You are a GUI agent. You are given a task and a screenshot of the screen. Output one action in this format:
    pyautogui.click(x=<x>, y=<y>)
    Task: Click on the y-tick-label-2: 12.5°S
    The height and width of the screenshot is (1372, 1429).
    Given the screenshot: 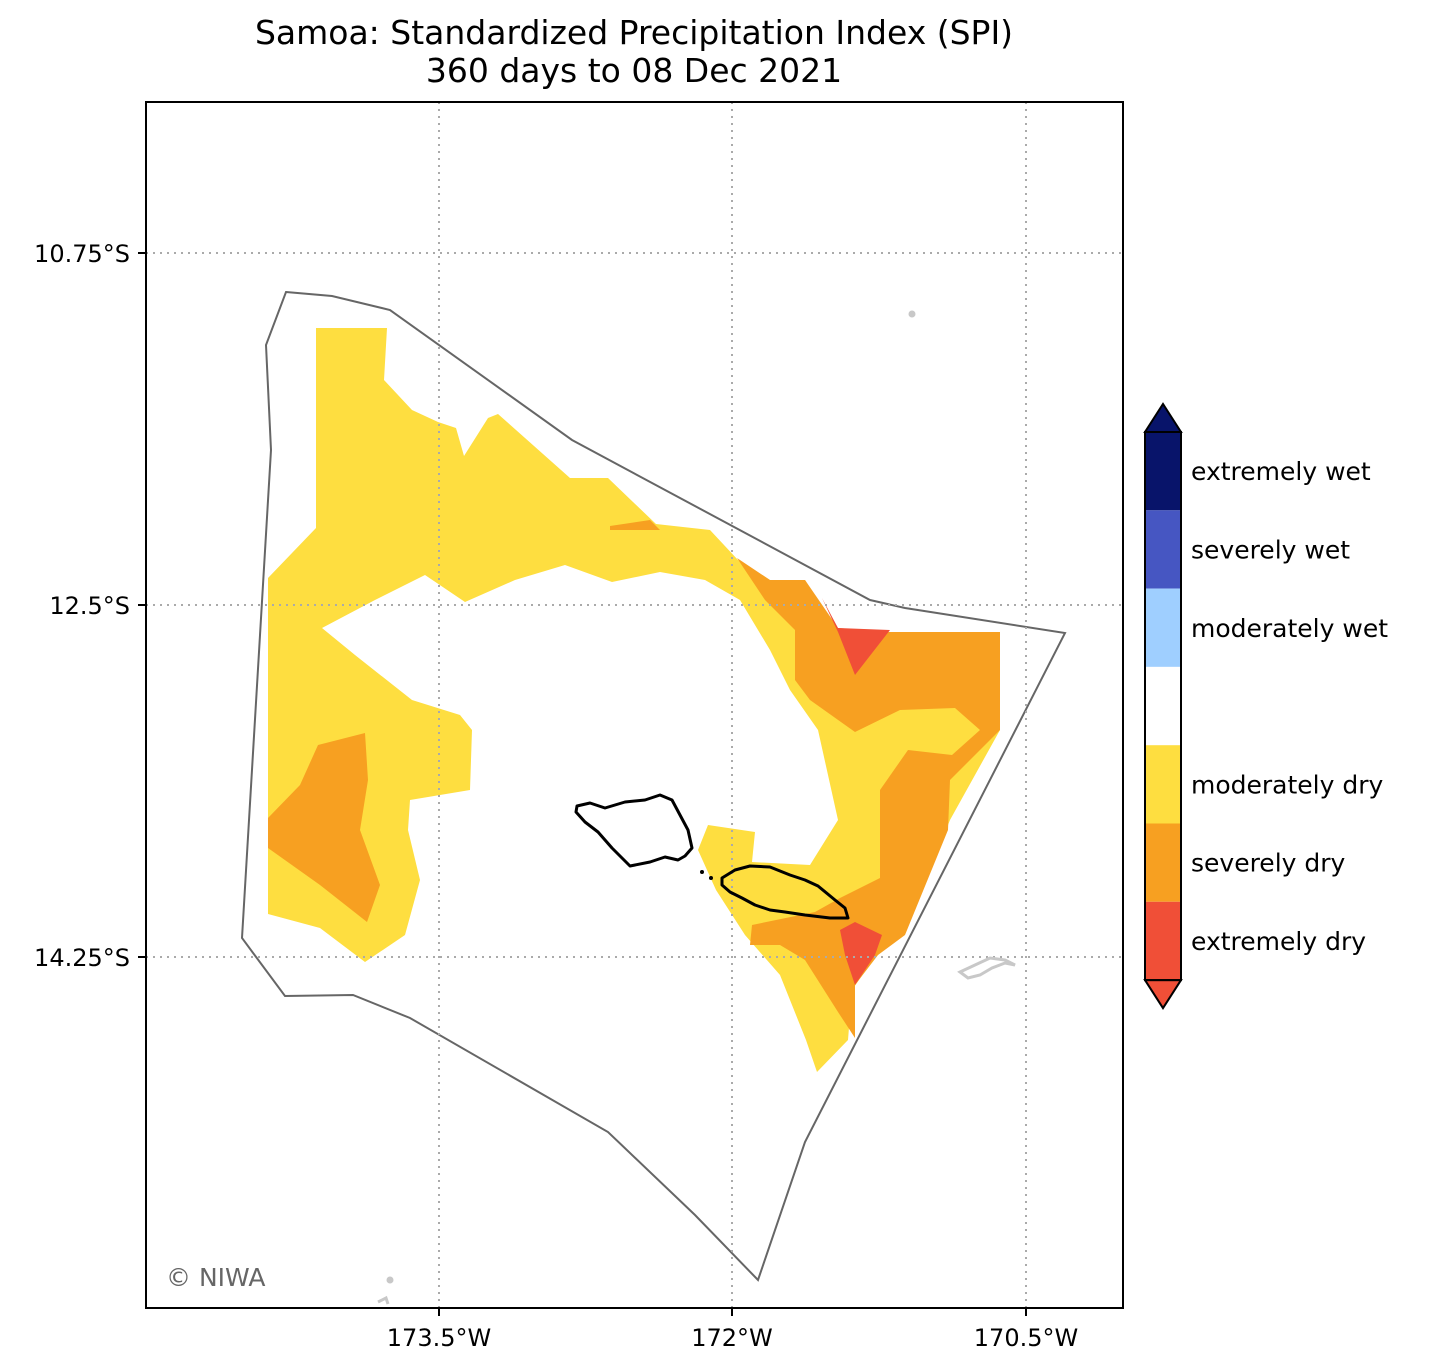 What is the action you would take?
    pyautogui.click(x=89, y=606)
    